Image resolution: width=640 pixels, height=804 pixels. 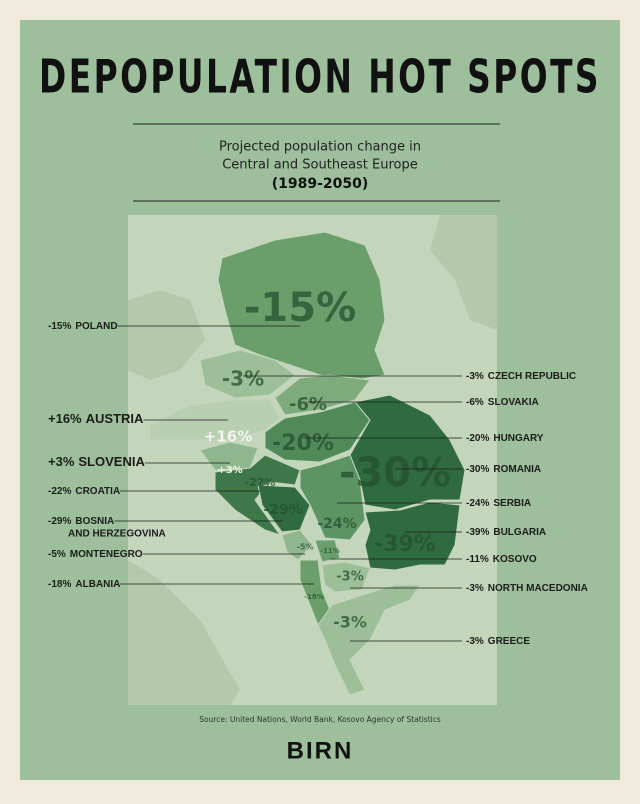 What do you see at coordinates (515, 559) in the screenshot?
I see `callout-name: KOSOVO` at bounding box center [515, 559].